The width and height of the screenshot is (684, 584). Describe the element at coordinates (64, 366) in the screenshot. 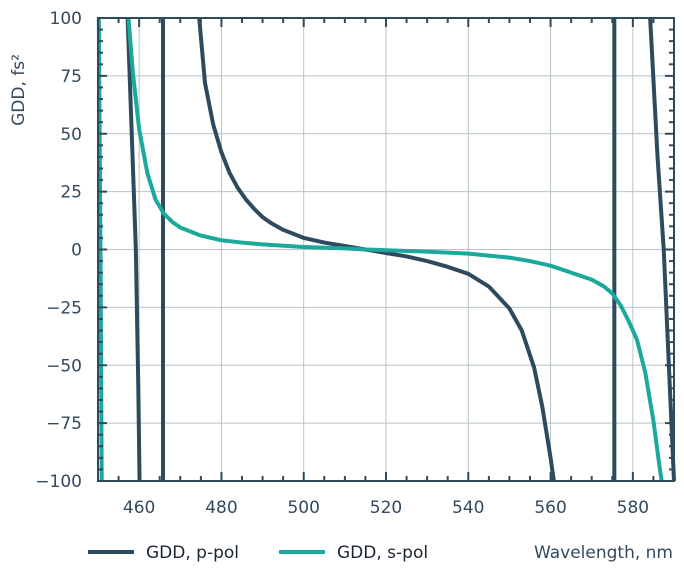

I see `y-tick-label: −50` at that location.